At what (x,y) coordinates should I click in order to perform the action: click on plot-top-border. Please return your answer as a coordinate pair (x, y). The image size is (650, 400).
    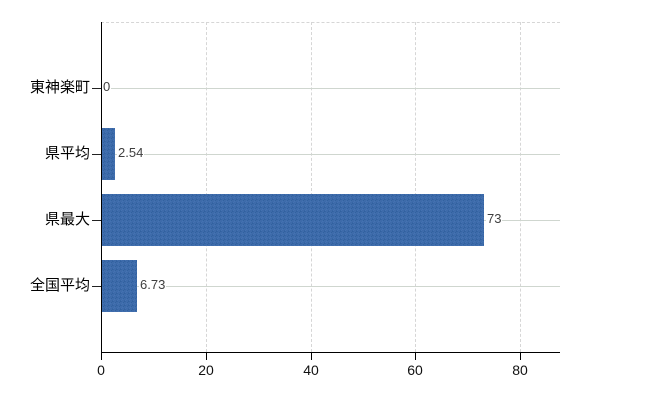
    Looking at the image, I should click on (330, 22).